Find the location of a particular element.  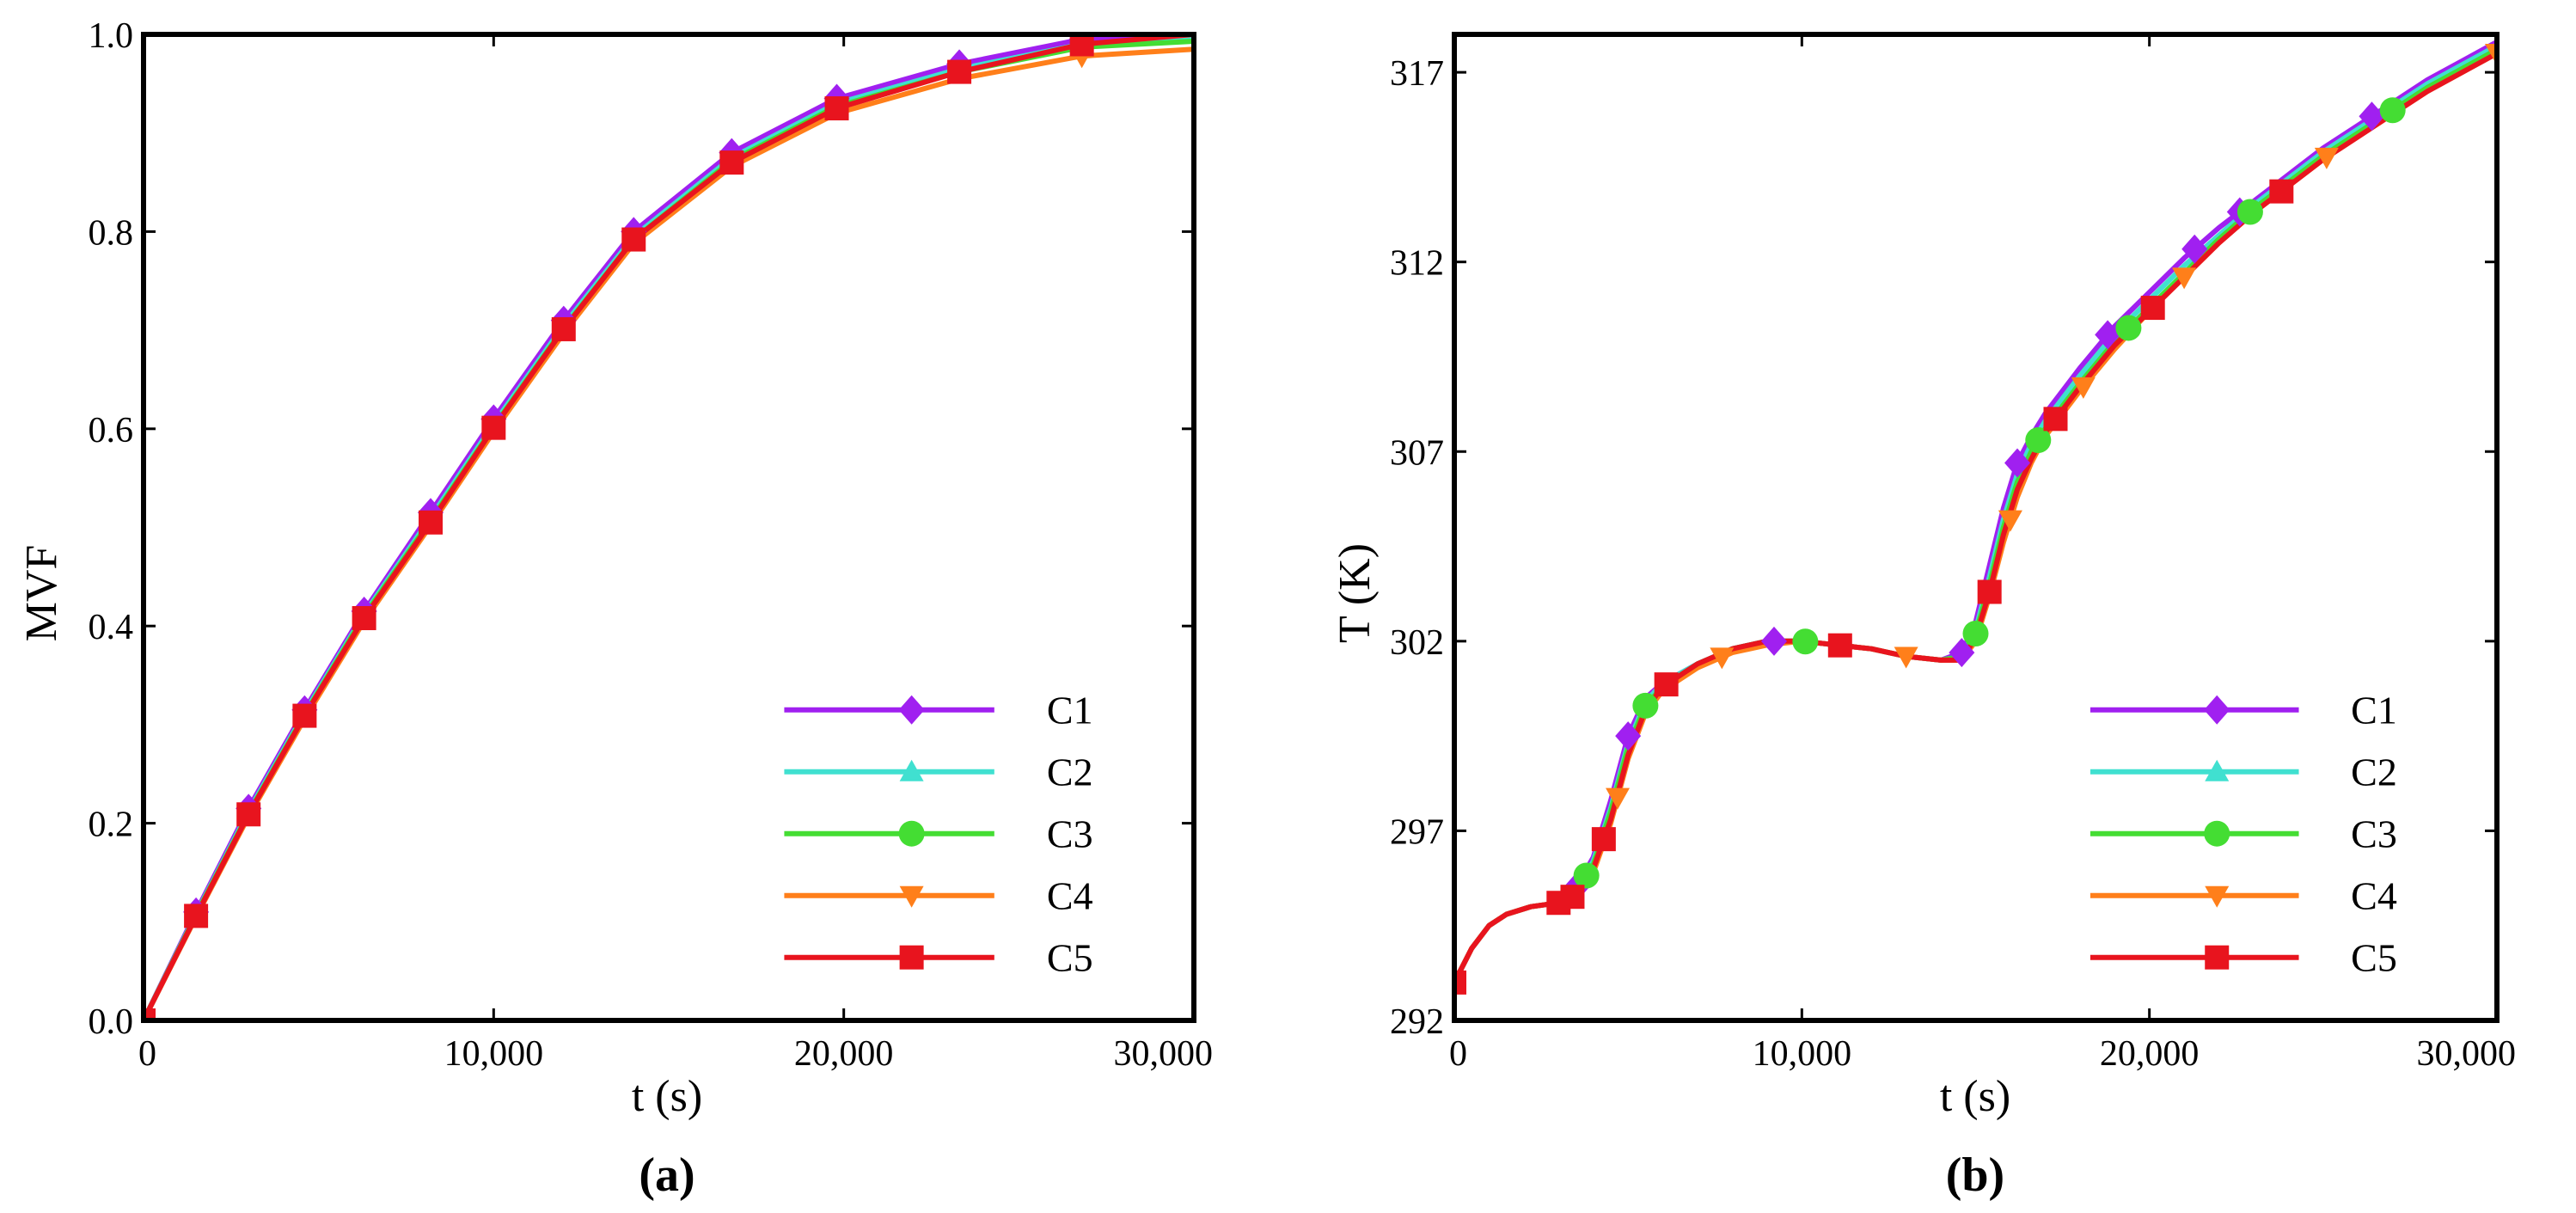

panel-a-label: (a) is located at coordinates (666, 1175).